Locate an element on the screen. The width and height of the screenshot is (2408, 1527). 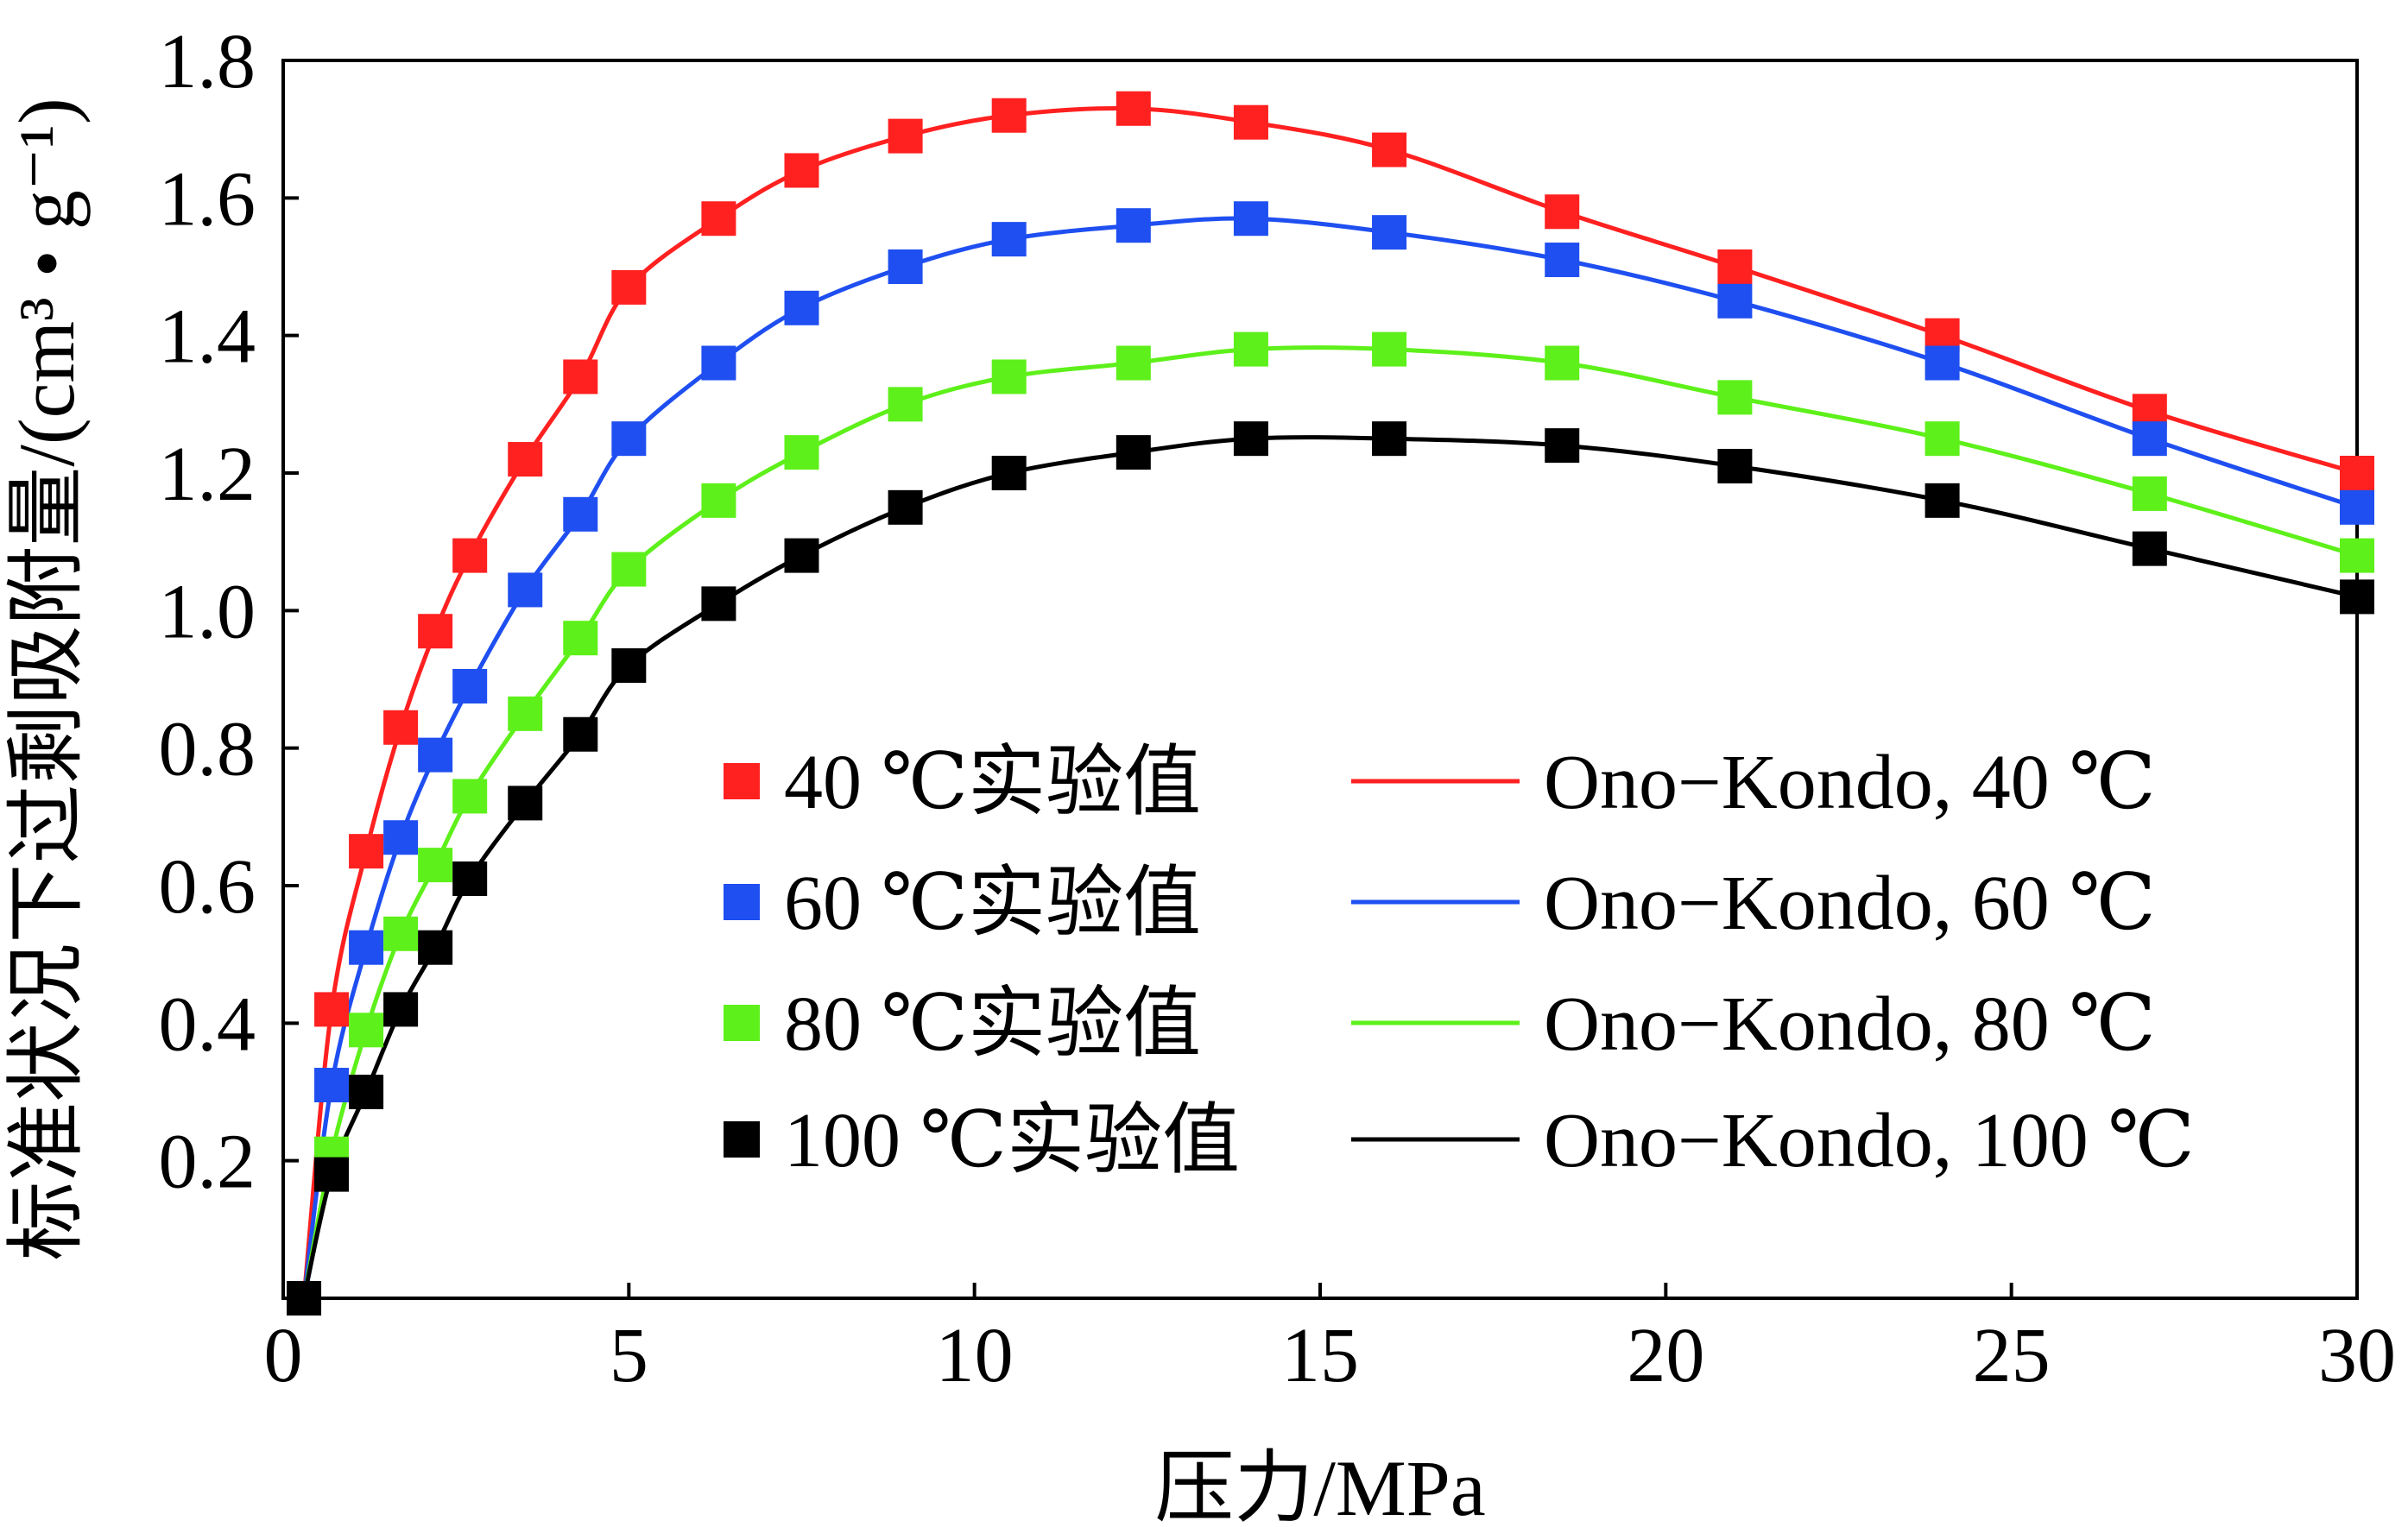
legend-label: Ono−Kondo, 80 ℃ is located at coordinates (1850, 1024).